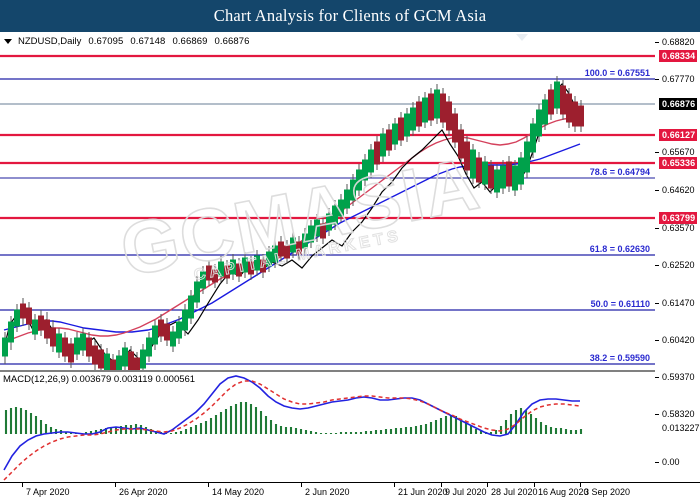  I want to click on date-label-0: 7 Apr 2020, so click(48, 492).